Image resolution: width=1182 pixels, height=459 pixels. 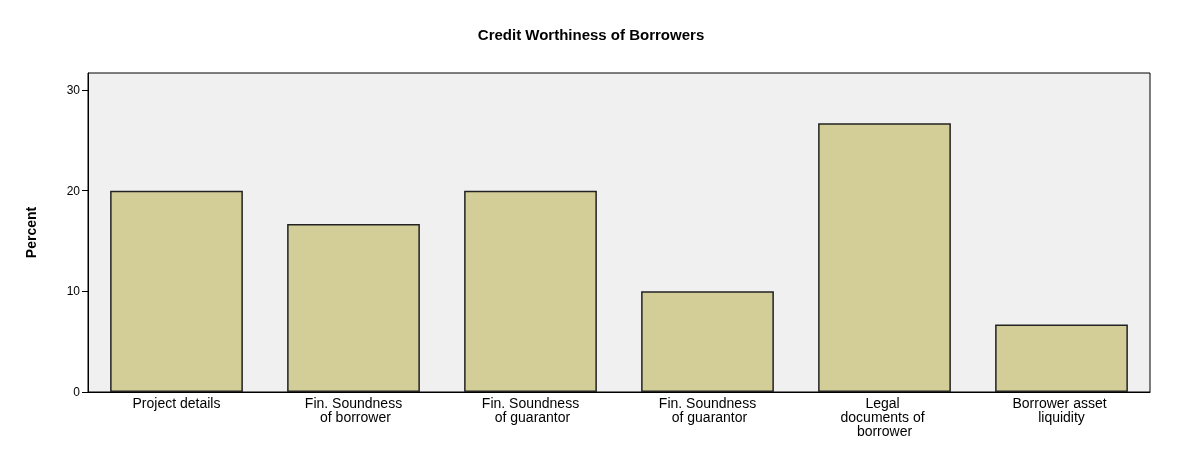 What do you see at coordinates (591, 34) in the screenshot?
I see `chart-title: Credit Worthiness of Borrowers` at bounding box center [591, 34].